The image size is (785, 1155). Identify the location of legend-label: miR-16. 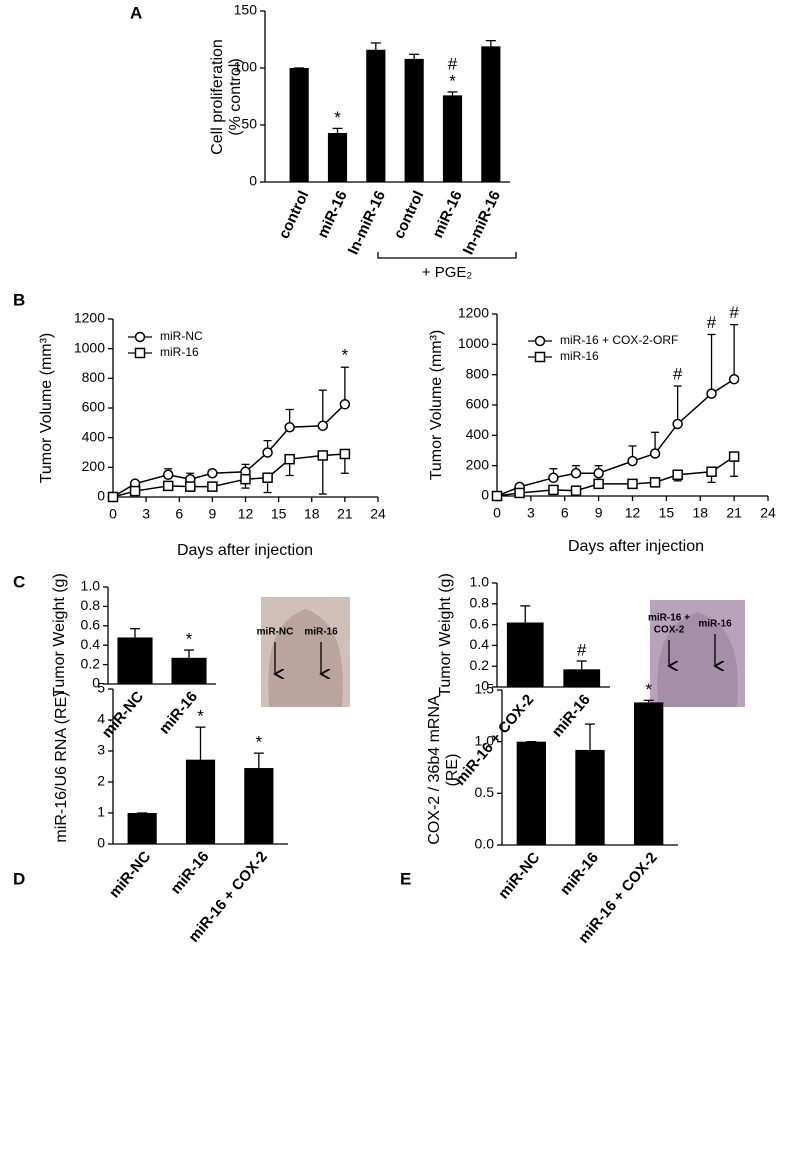
(579, 356).